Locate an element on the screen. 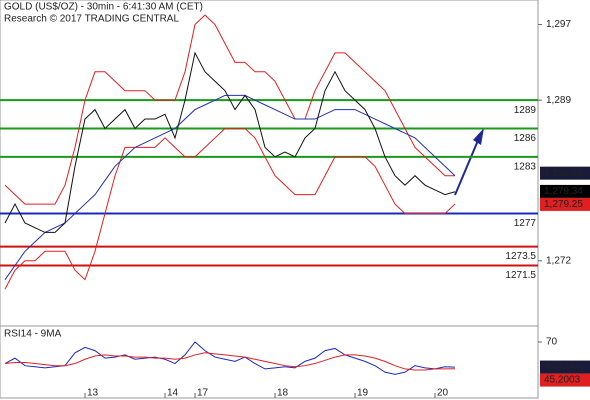 The image size is (590, 400). y-tick-label: 70 is located at coordinates (552, 342).